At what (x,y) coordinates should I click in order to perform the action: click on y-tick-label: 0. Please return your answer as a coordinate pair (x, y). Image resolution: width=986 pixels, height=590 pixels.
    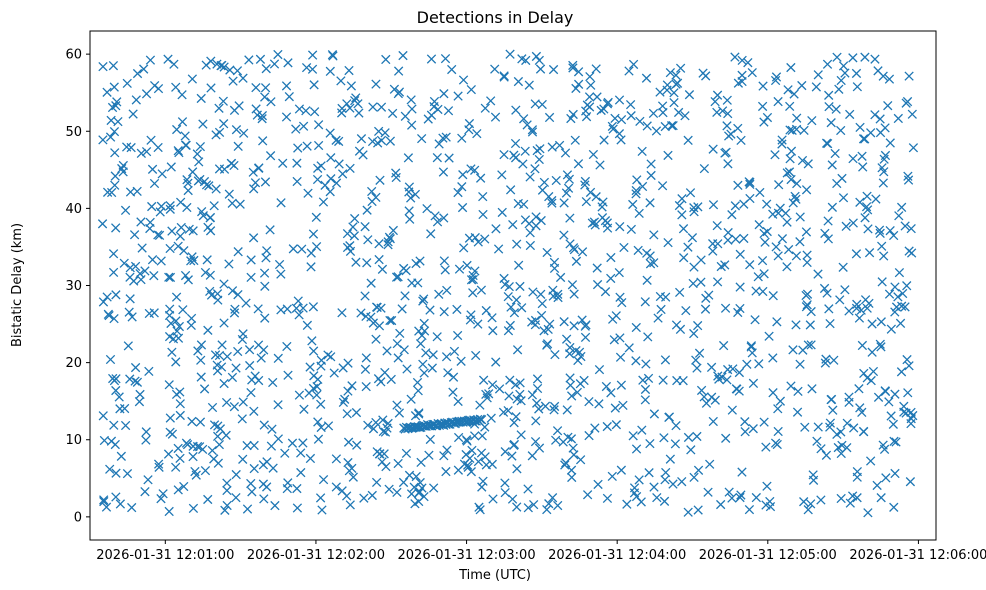
    Looking at the image, I should click on (78, 517).